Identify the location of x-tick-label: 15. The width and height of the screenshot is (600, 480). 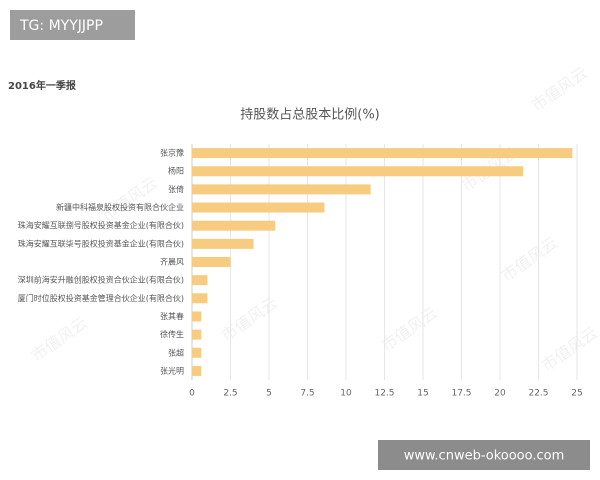
(422, 394).